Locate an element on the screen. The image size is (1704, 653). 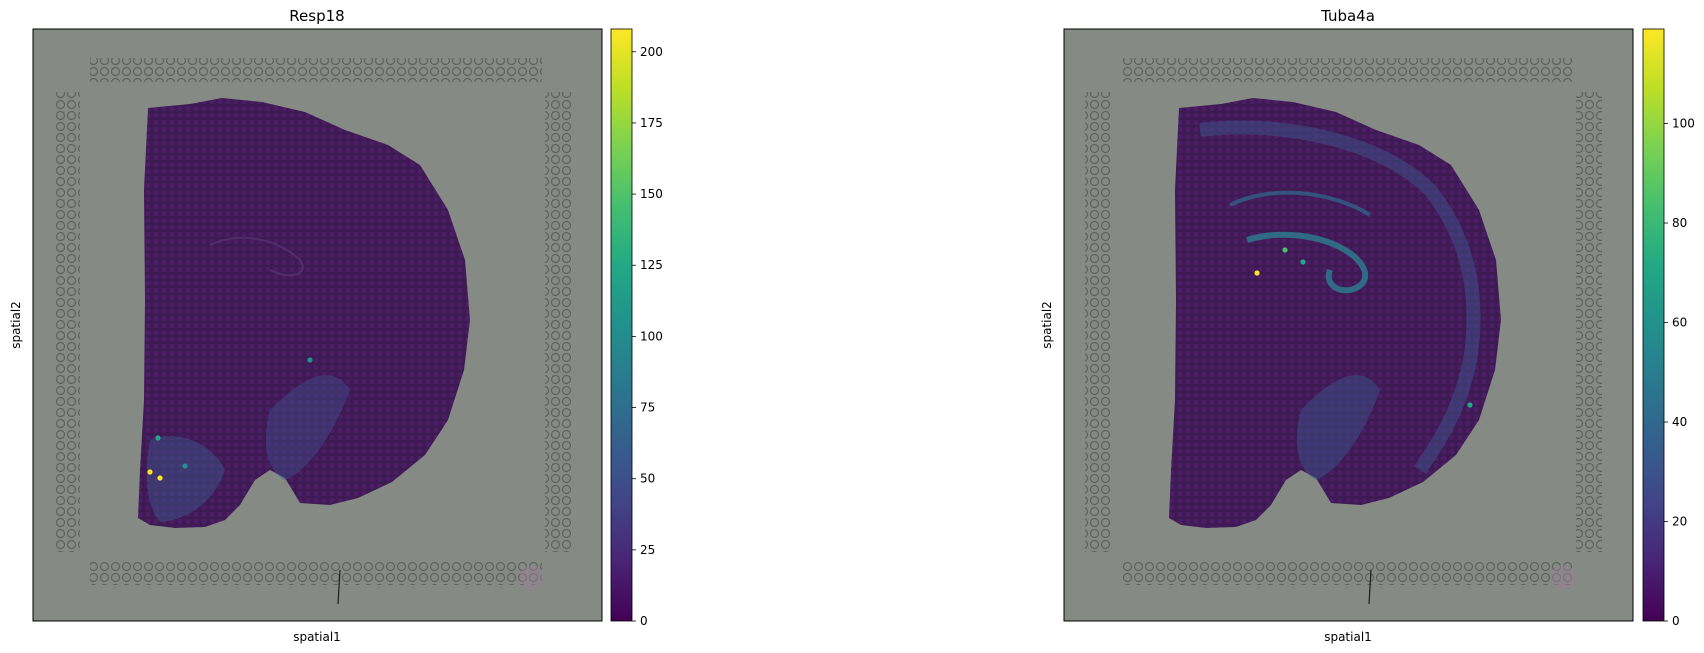
tissue-layer-hint is located at coordinates (256, 256).